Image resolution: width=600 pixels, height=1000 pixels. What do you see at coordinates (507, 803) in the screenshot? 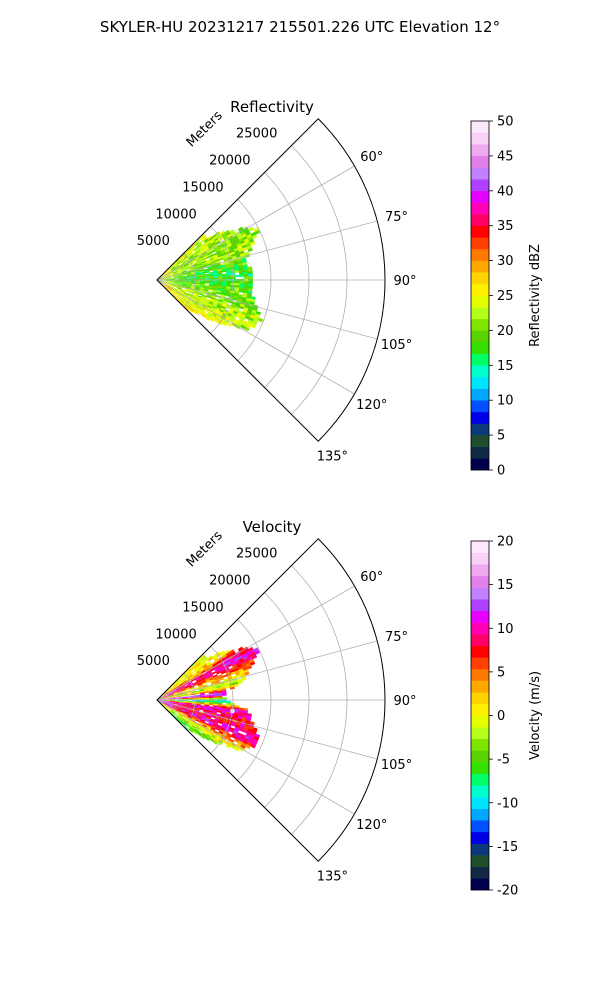
I see `colorbar-tick-label: -10` at bounding box center [507, 803].